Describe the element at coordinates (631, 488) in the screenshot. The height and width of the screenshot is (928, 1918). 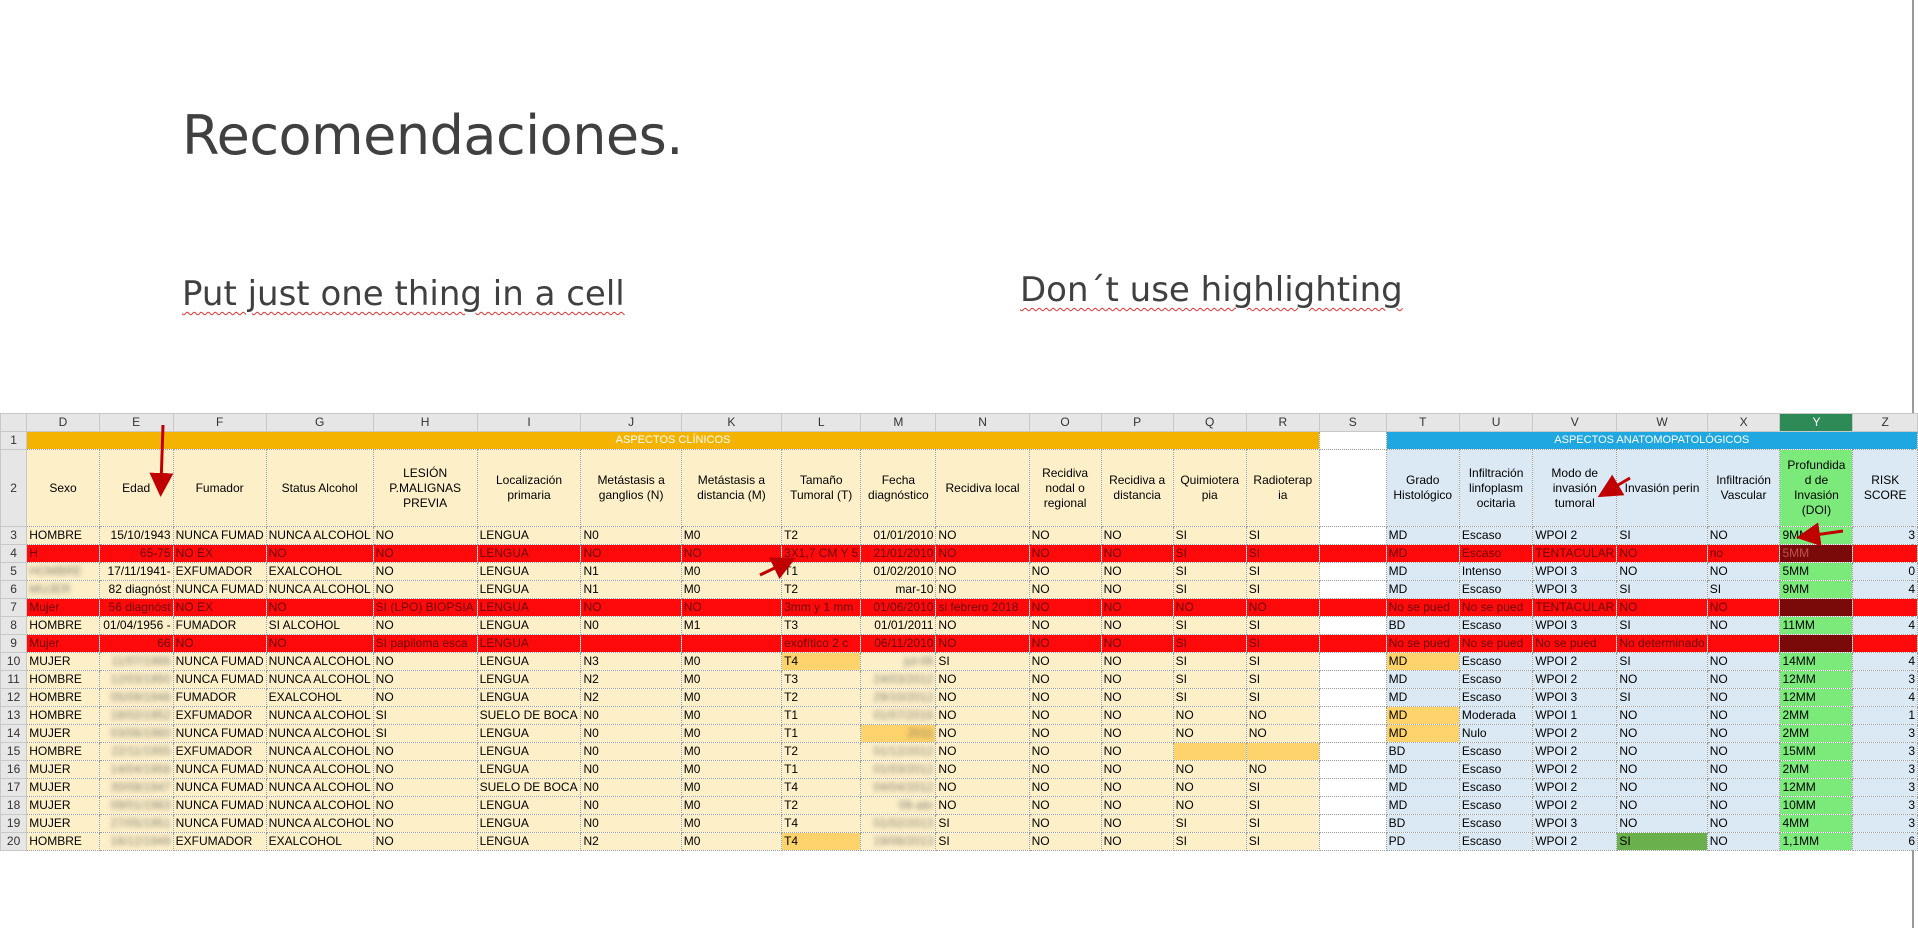
I see `header-cell: Metástasis a ganglios (N)` at that location.